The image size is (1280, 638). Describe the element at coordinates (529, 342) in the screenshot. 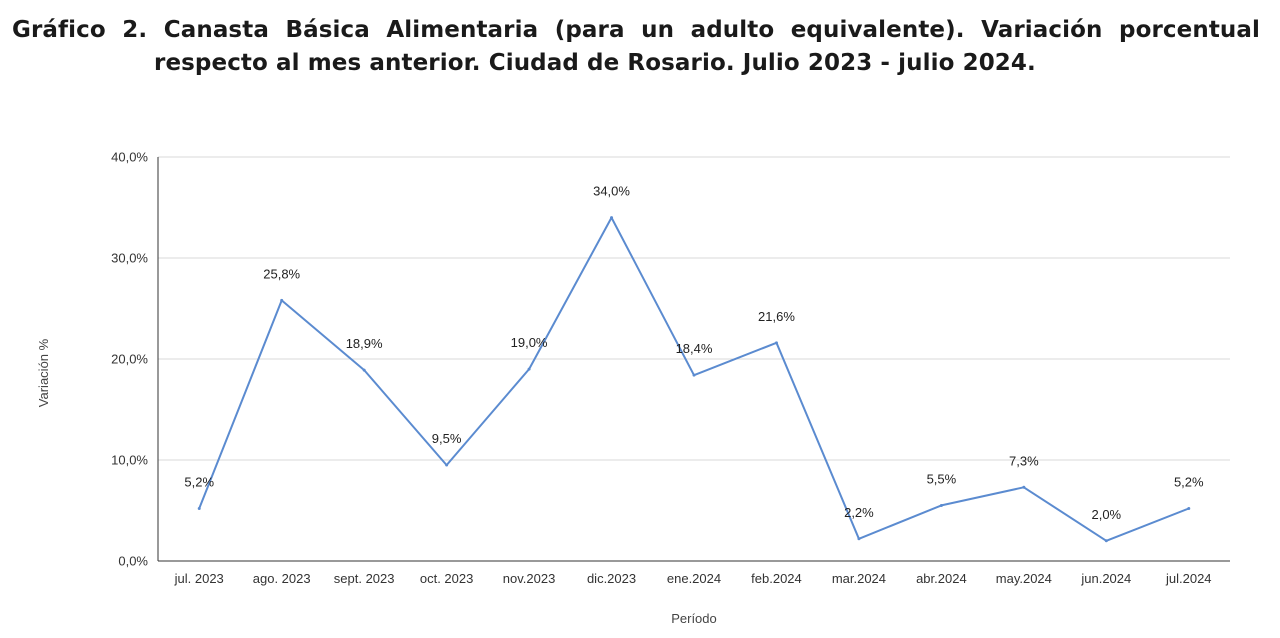

I see `data-label: 19,0%` at that location.